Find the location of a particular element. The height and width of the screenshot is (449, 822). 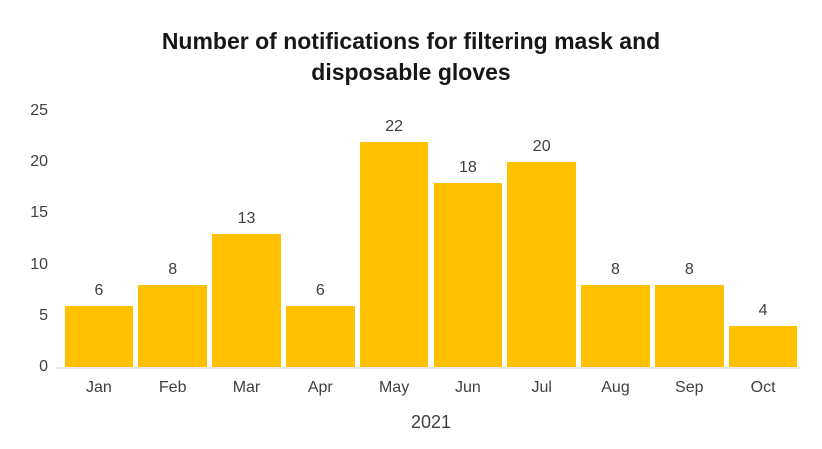

bar-feb is located at coordinates (173, 326).